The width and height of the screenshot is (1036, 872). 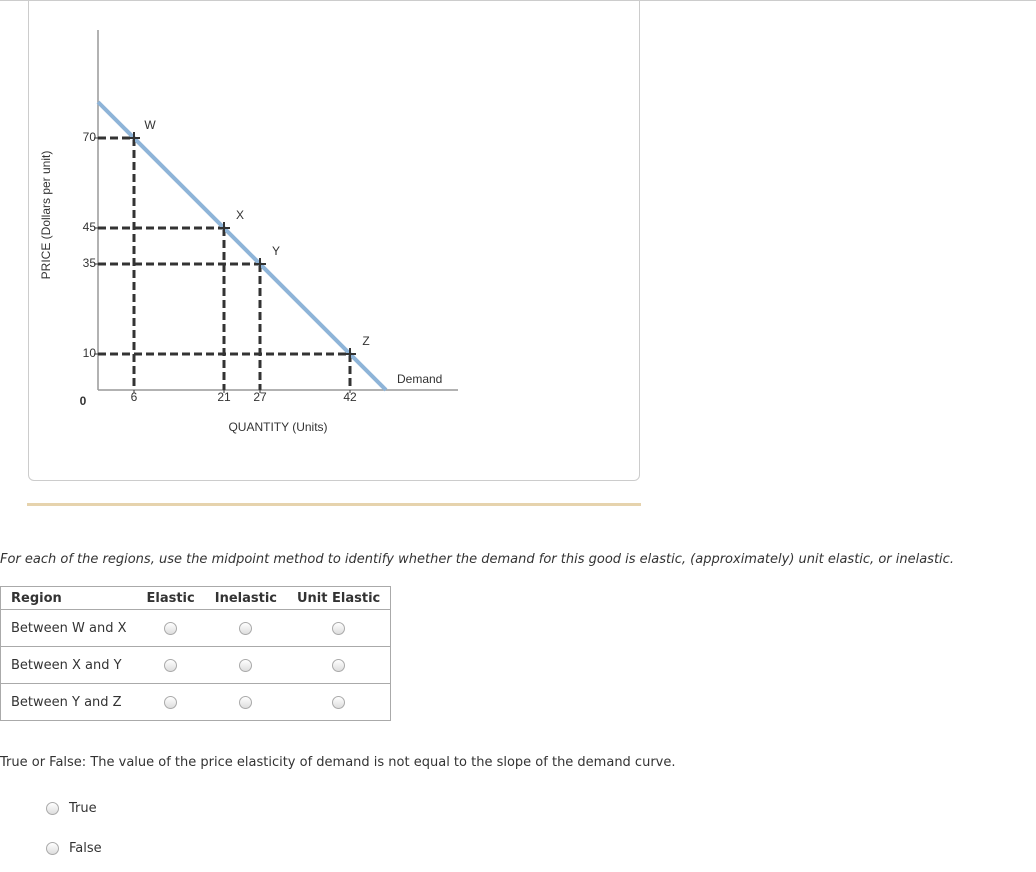 I want to click on header: Elastic, so click(x=170, y=598).